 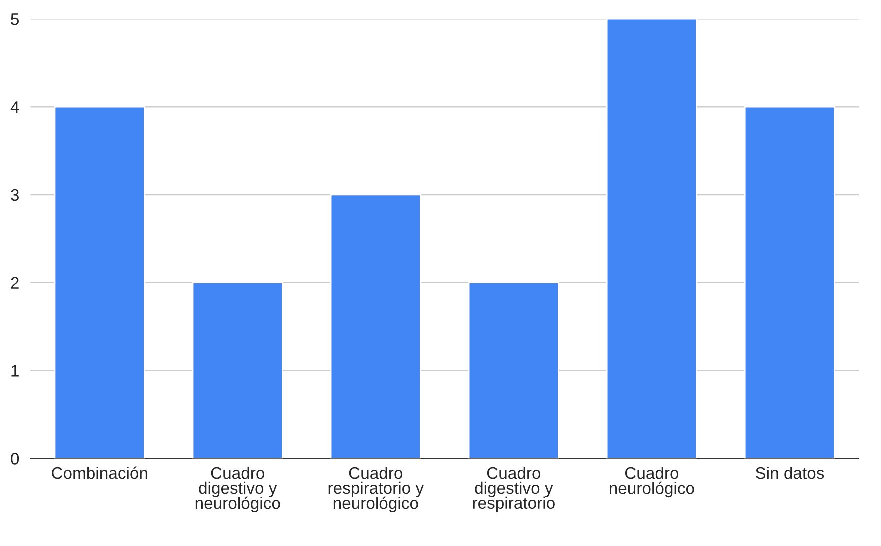 What do you see at coordinates (15, 459) in the screenshot?
I see `y-tick-label: 0` at bounding box center [15, 459].